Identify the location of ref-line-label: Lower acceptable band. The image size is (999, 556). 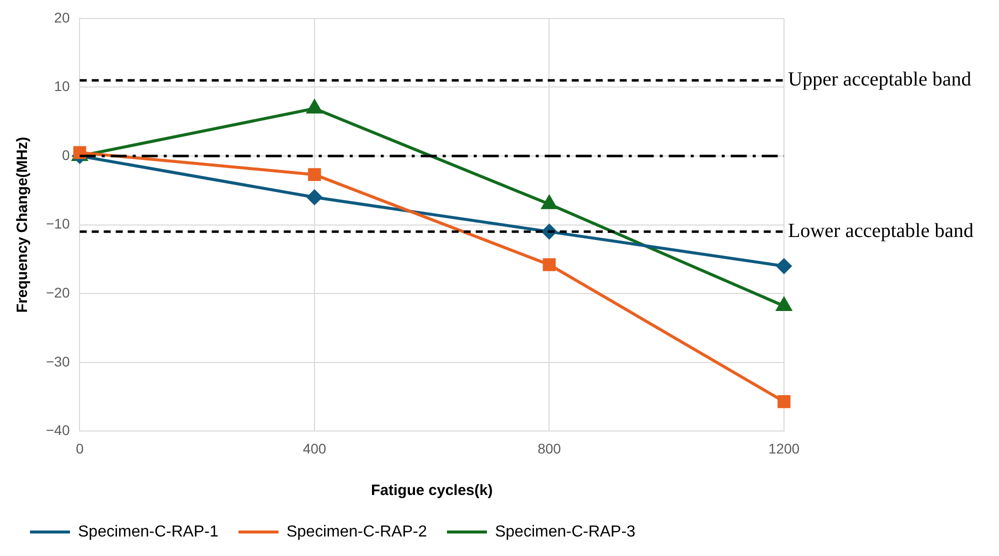
(881, 231).